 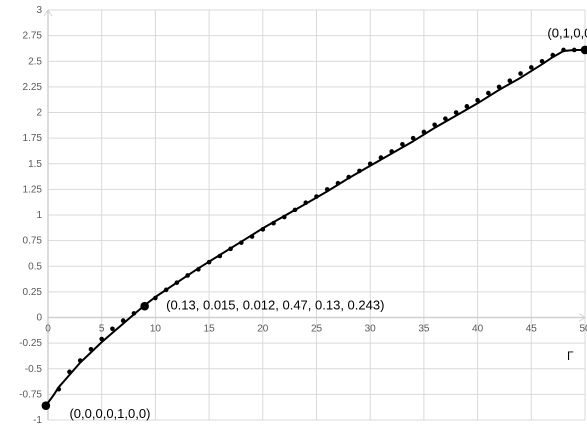 I want to click on y-tick-label: 0.5, so click(x=35, y=266).